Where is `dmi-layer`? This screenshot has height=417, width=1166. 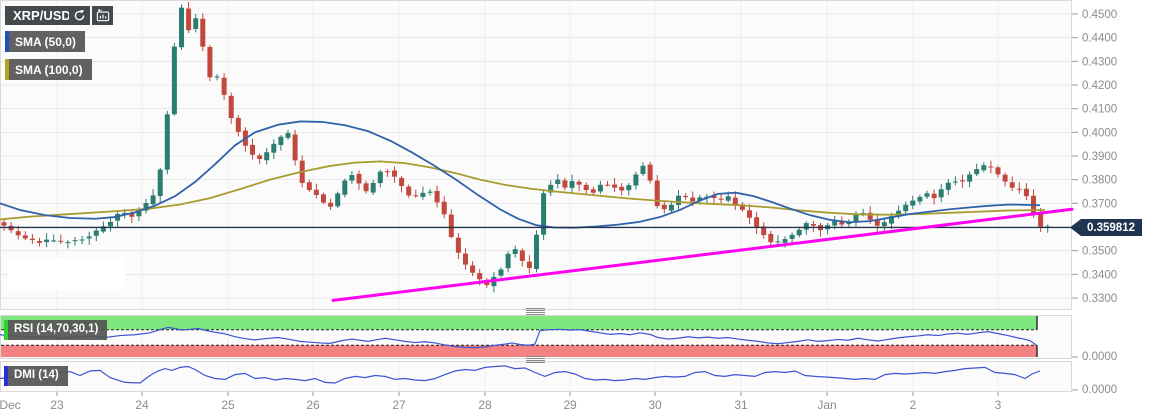 dmi-layer is located at coordinates (520, 374).